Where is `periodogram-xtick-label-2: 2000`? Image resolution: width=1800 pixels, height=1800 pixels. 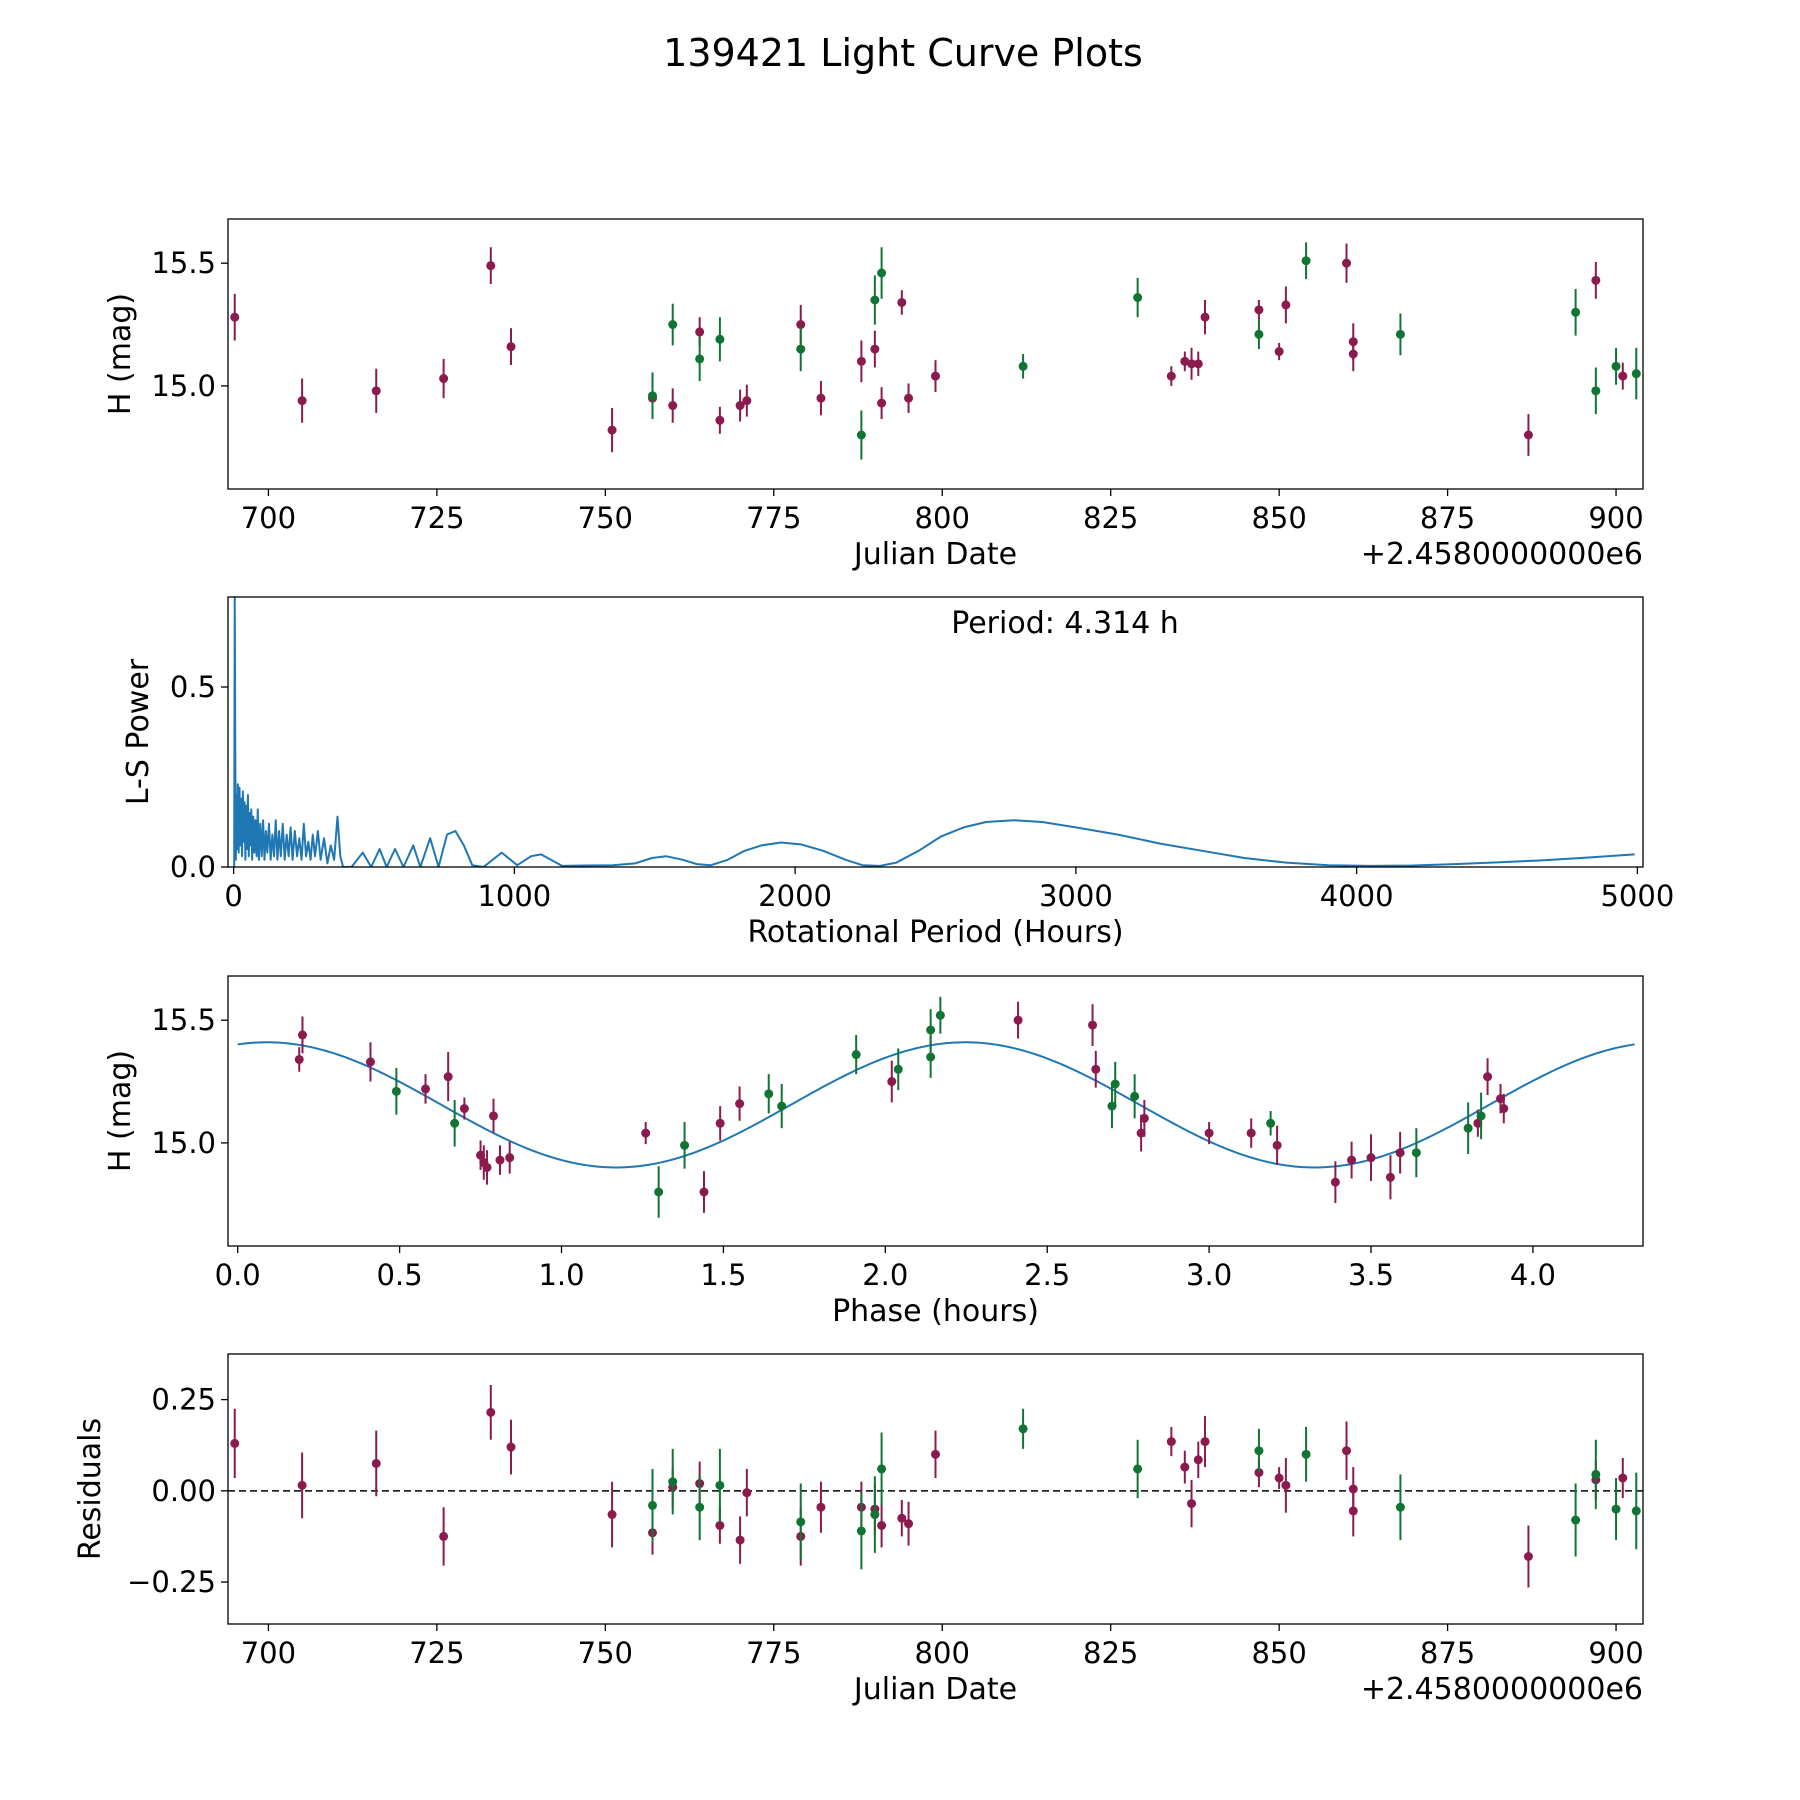
periodogram-xtick-label-2: 2000 is located at coordinates (795, 896).